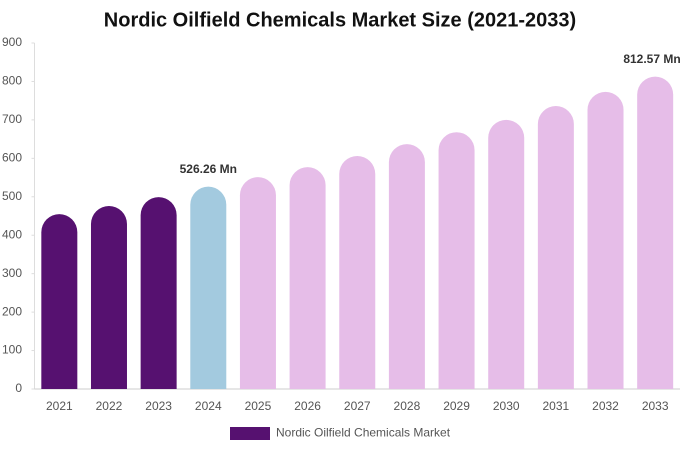 The image size is (680, 450). I want to click on x-tick-label: 2021, so click(59, 406).